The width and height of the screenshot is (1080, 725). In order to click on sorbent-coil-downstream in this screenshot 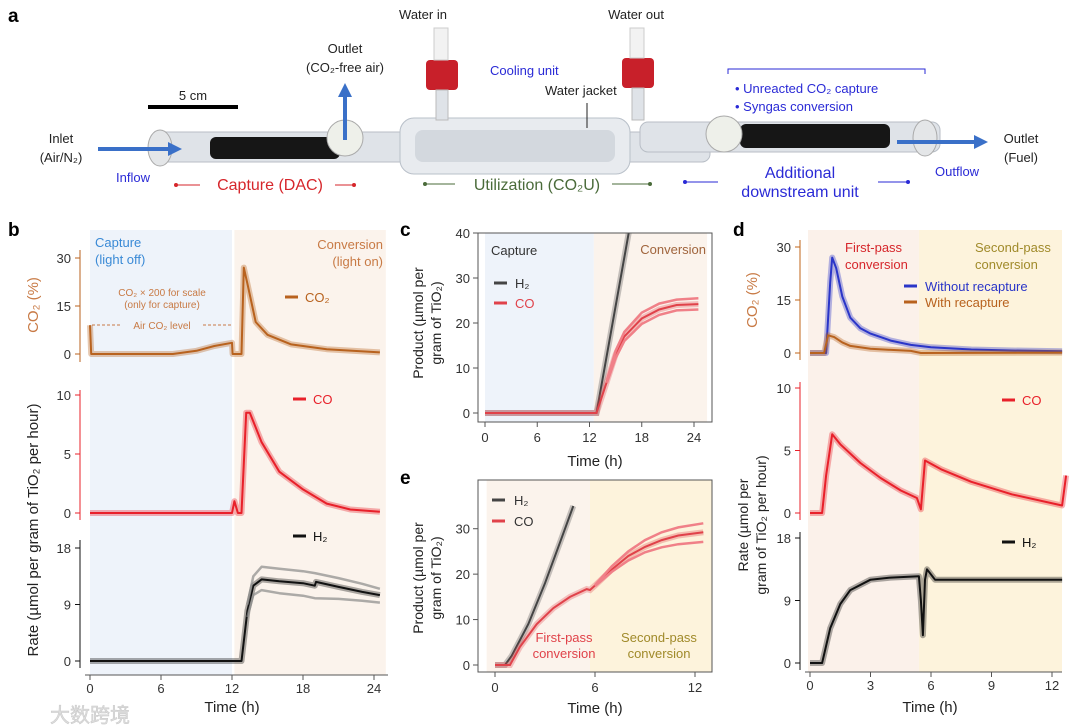, I will do `click(815, 136)`.